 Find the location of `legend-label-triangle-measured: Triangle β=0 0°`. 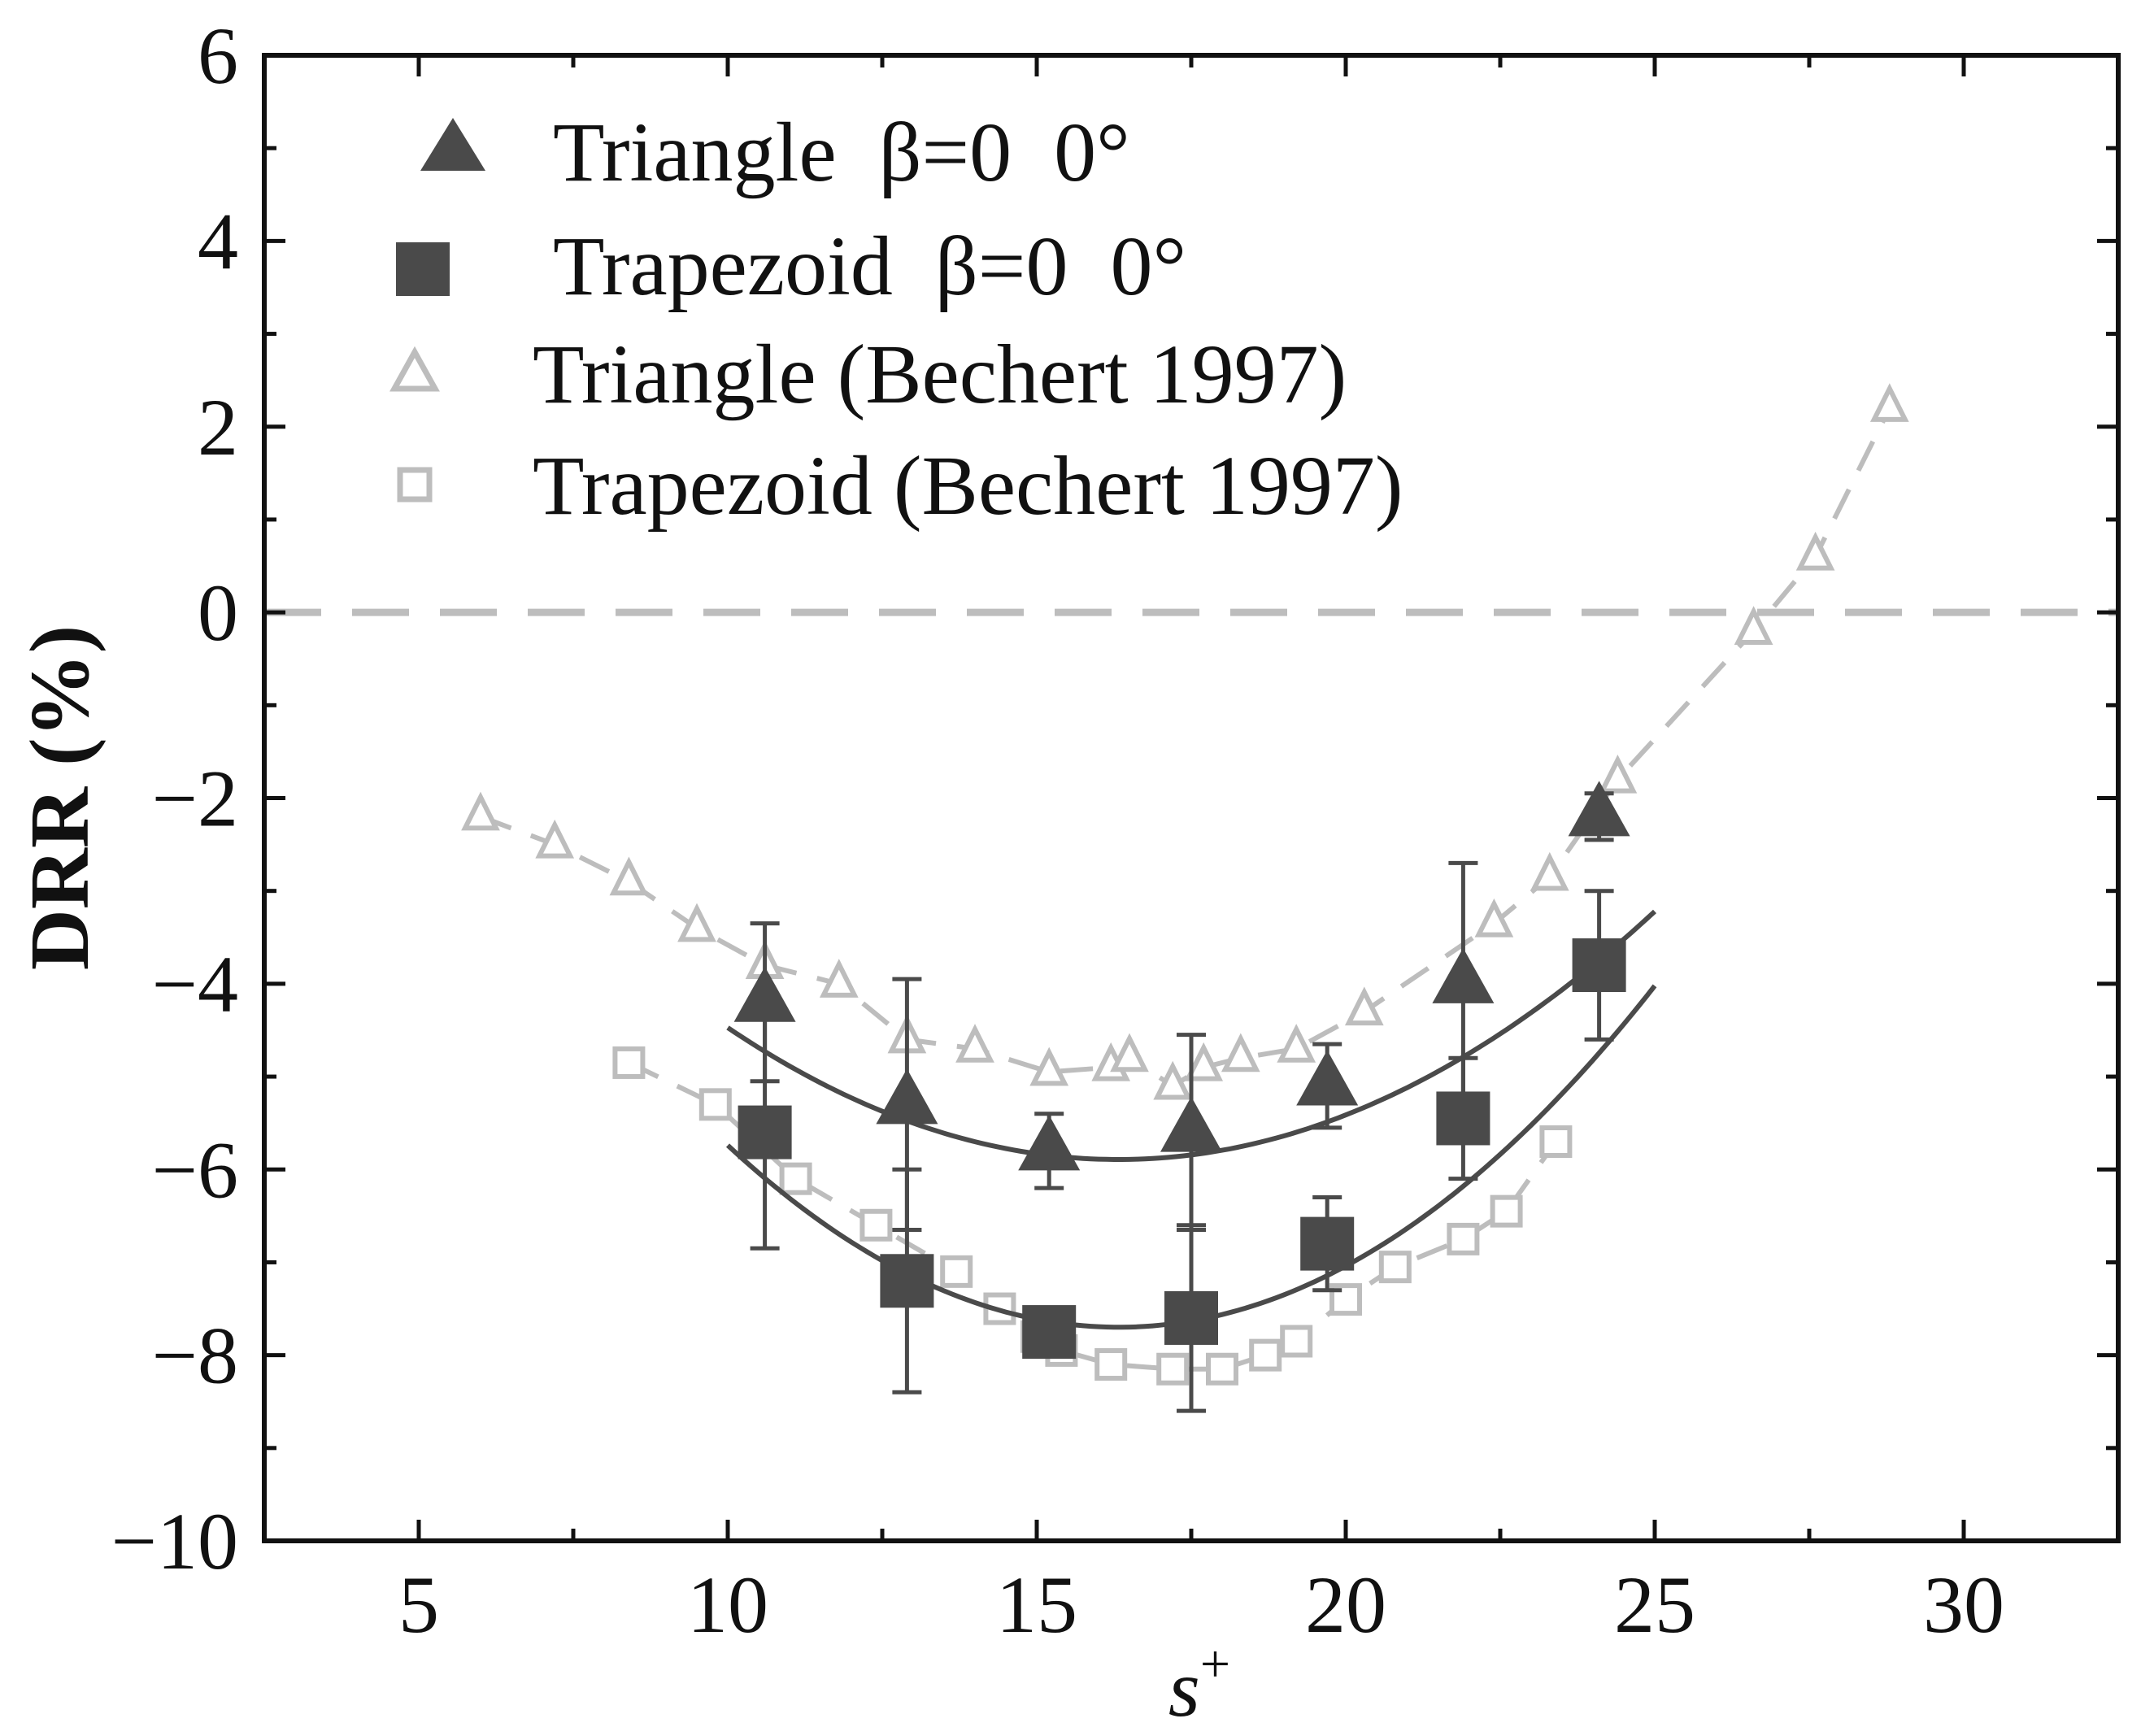

legend-label-triangle-measured: Triangle β=0 0° is located at coordinates (841, 152).